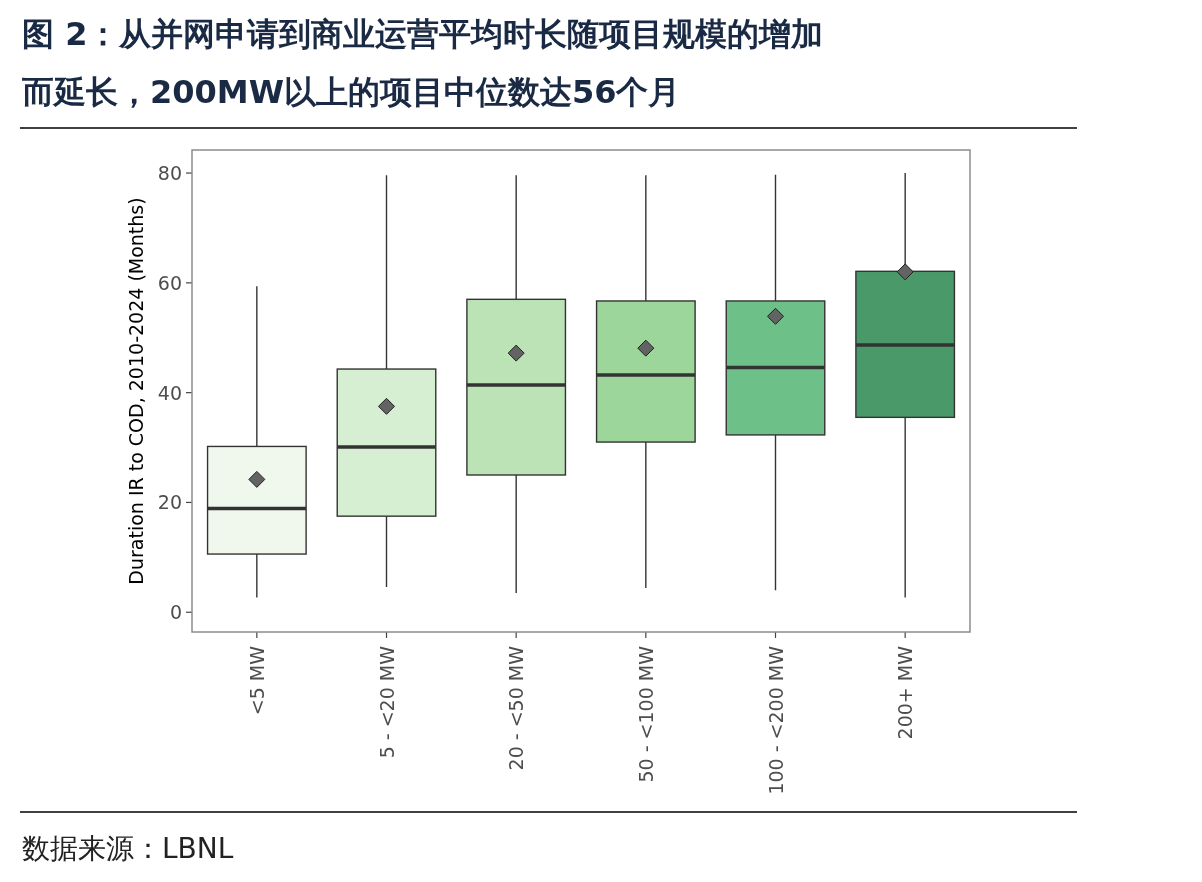  I want to click on y-tick-label: 60, so click(169, 282).